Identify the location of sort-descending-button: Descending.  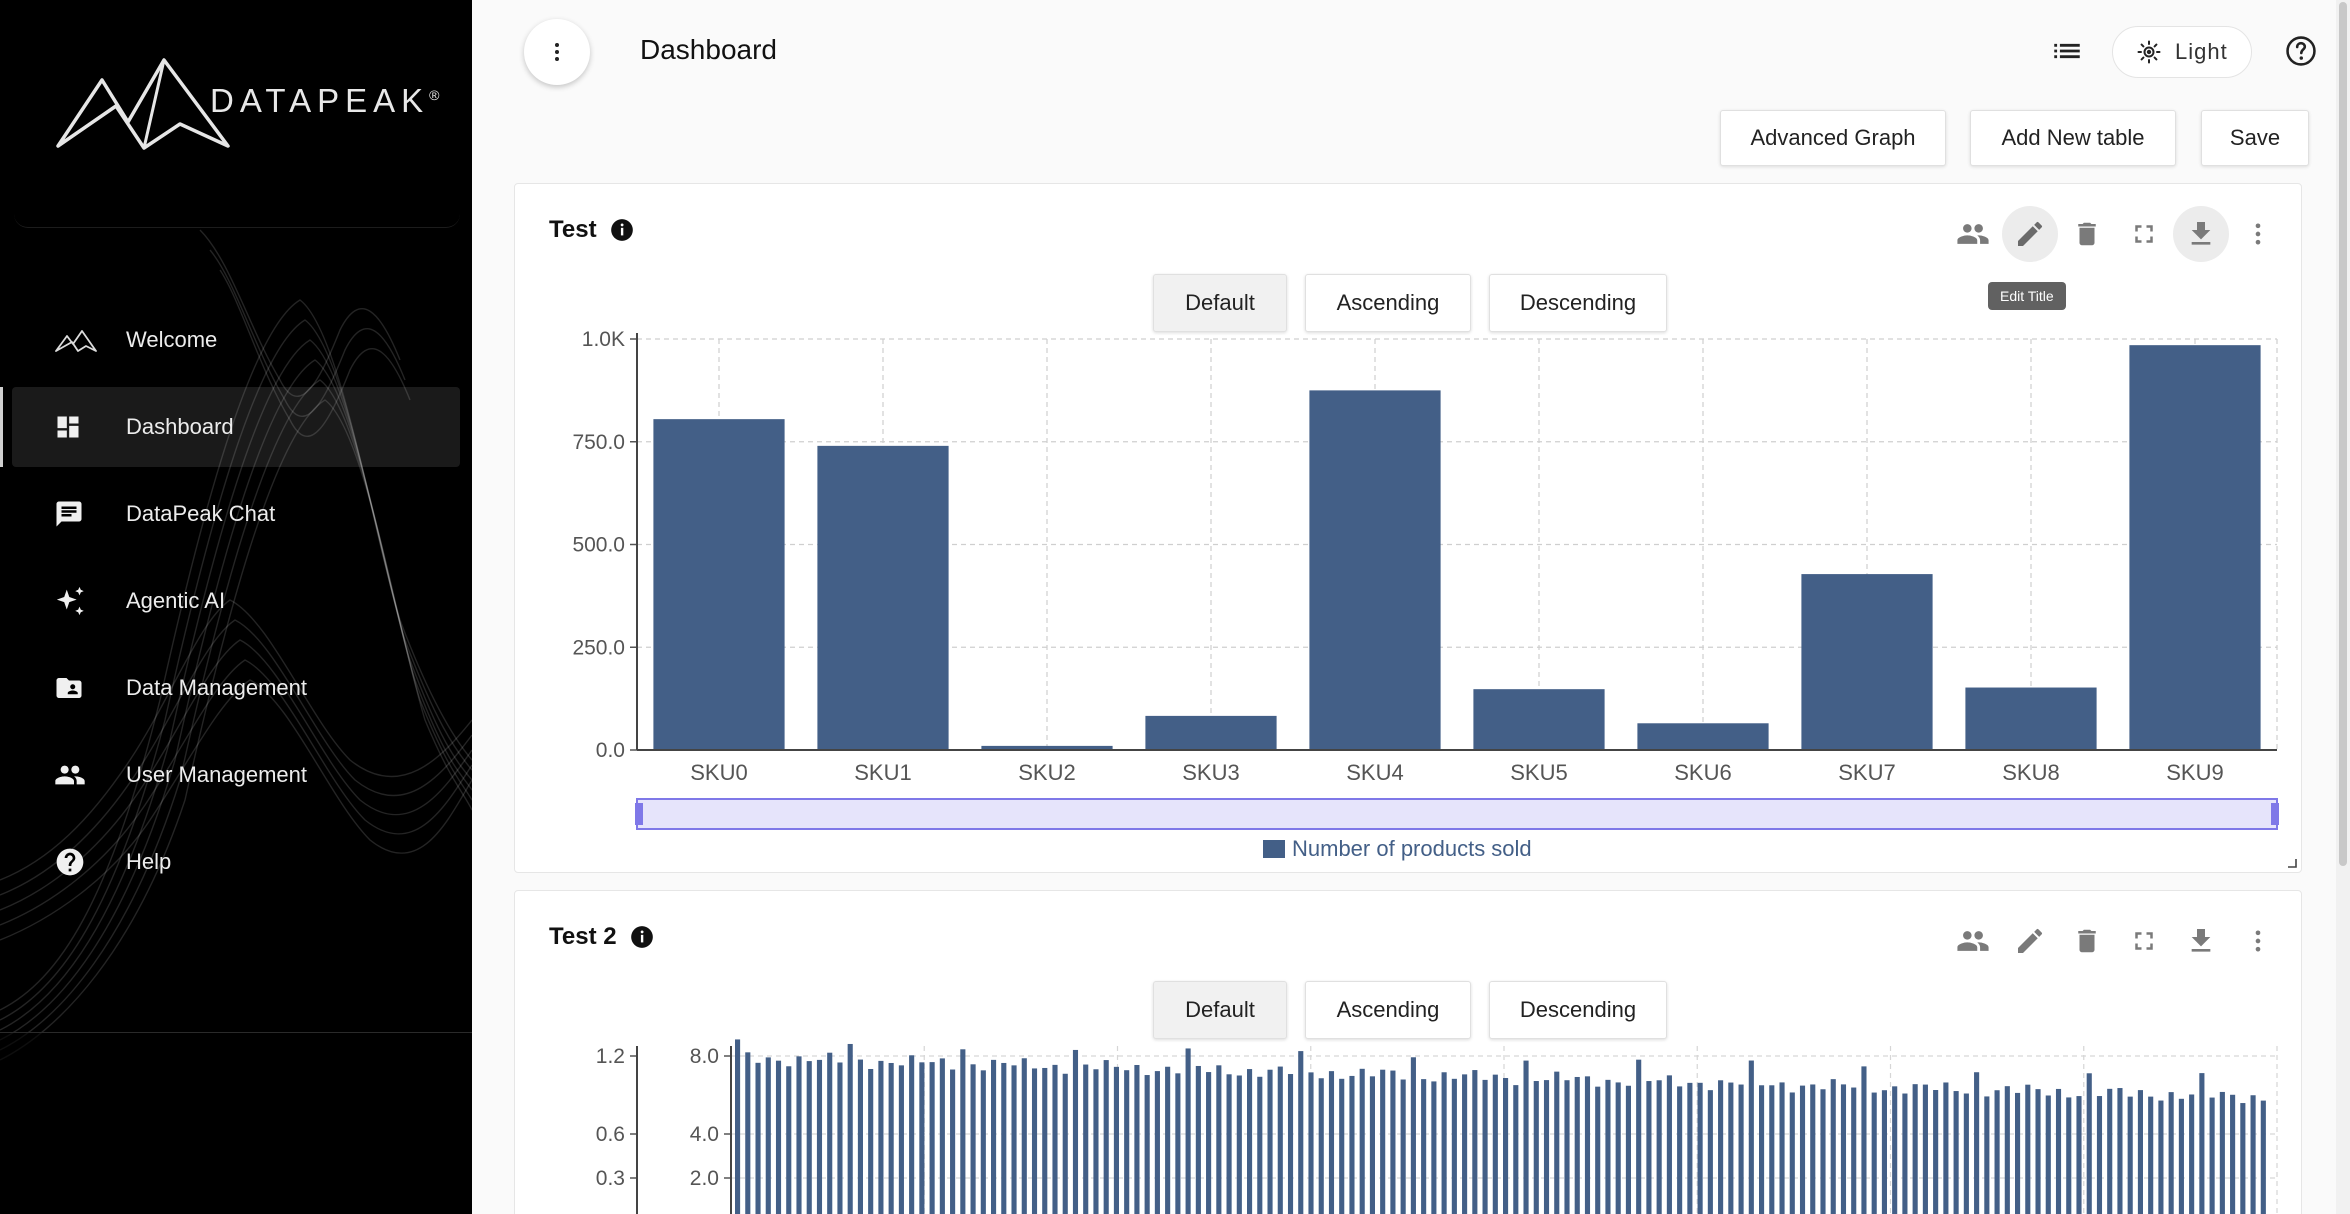
(1578, 1010).